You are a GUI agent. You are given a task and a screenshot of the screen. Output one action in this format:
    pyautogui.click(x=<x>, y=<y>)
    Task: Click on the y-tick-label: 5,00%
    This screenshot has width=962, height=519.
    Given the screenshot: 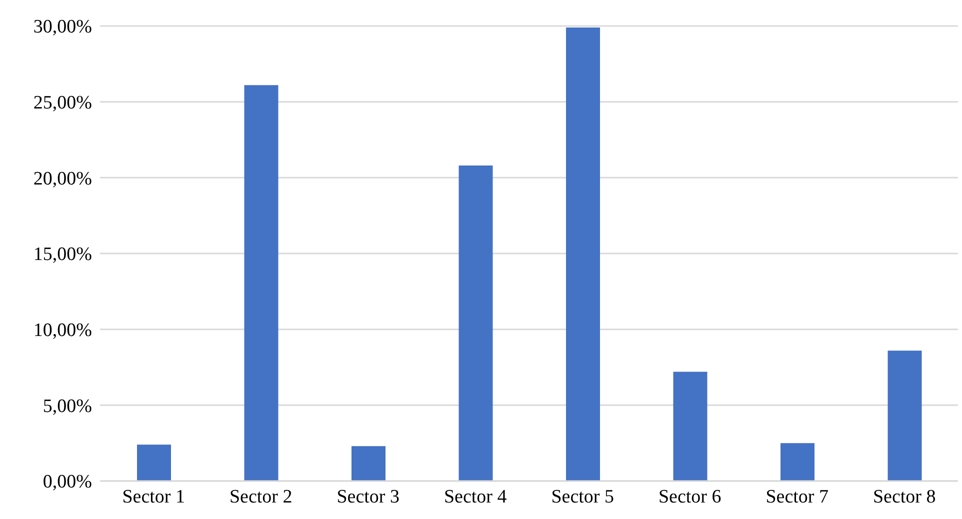 What is the action you would take?
    pyautogui.click(x=67, y=406)
    